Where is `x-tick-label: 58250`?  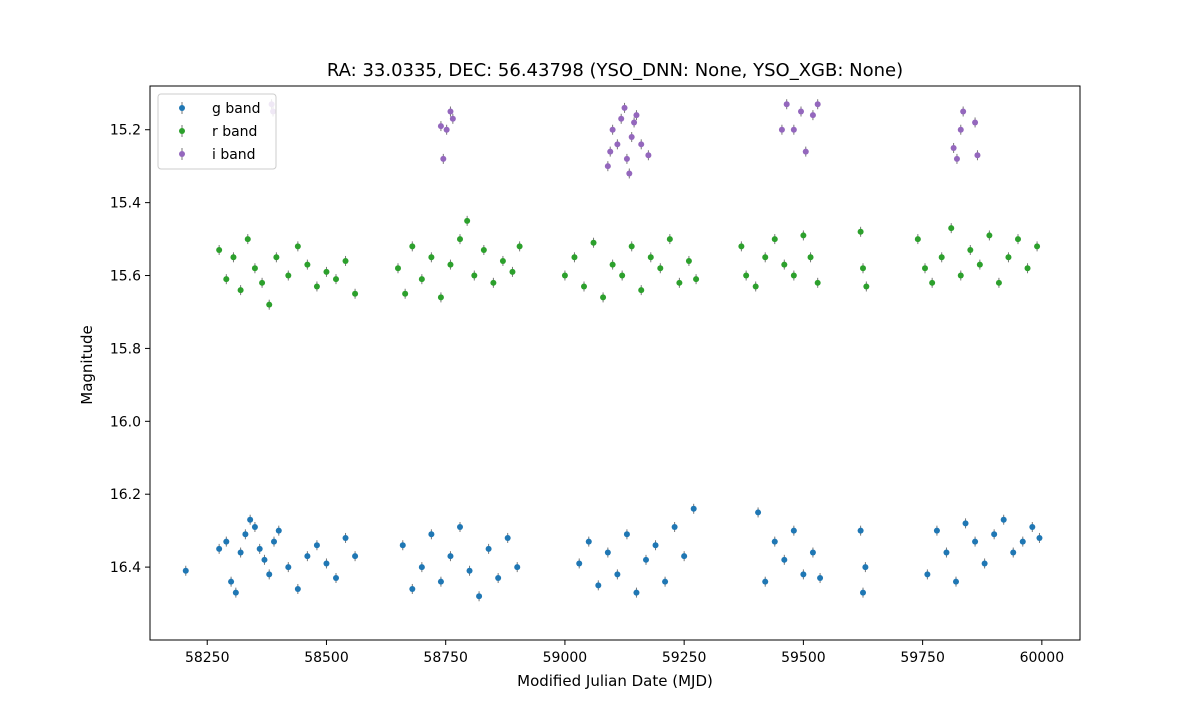 x-tick-label: 58250 is located at coordinates (207, 658).